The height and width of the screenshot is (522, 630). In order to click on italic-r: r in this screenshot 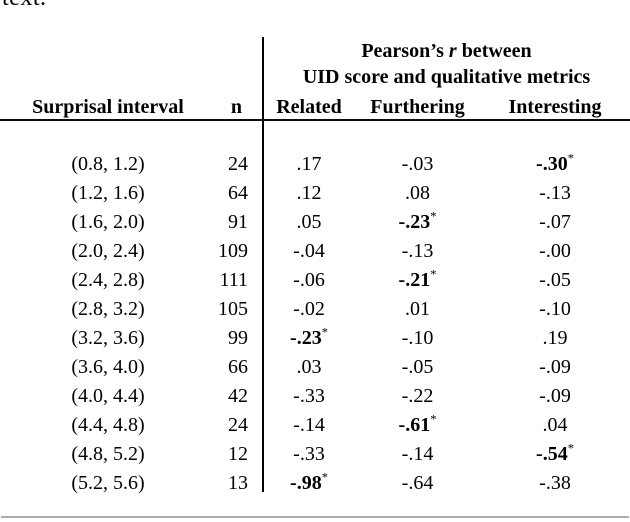, I will do `click(452, 51)`.